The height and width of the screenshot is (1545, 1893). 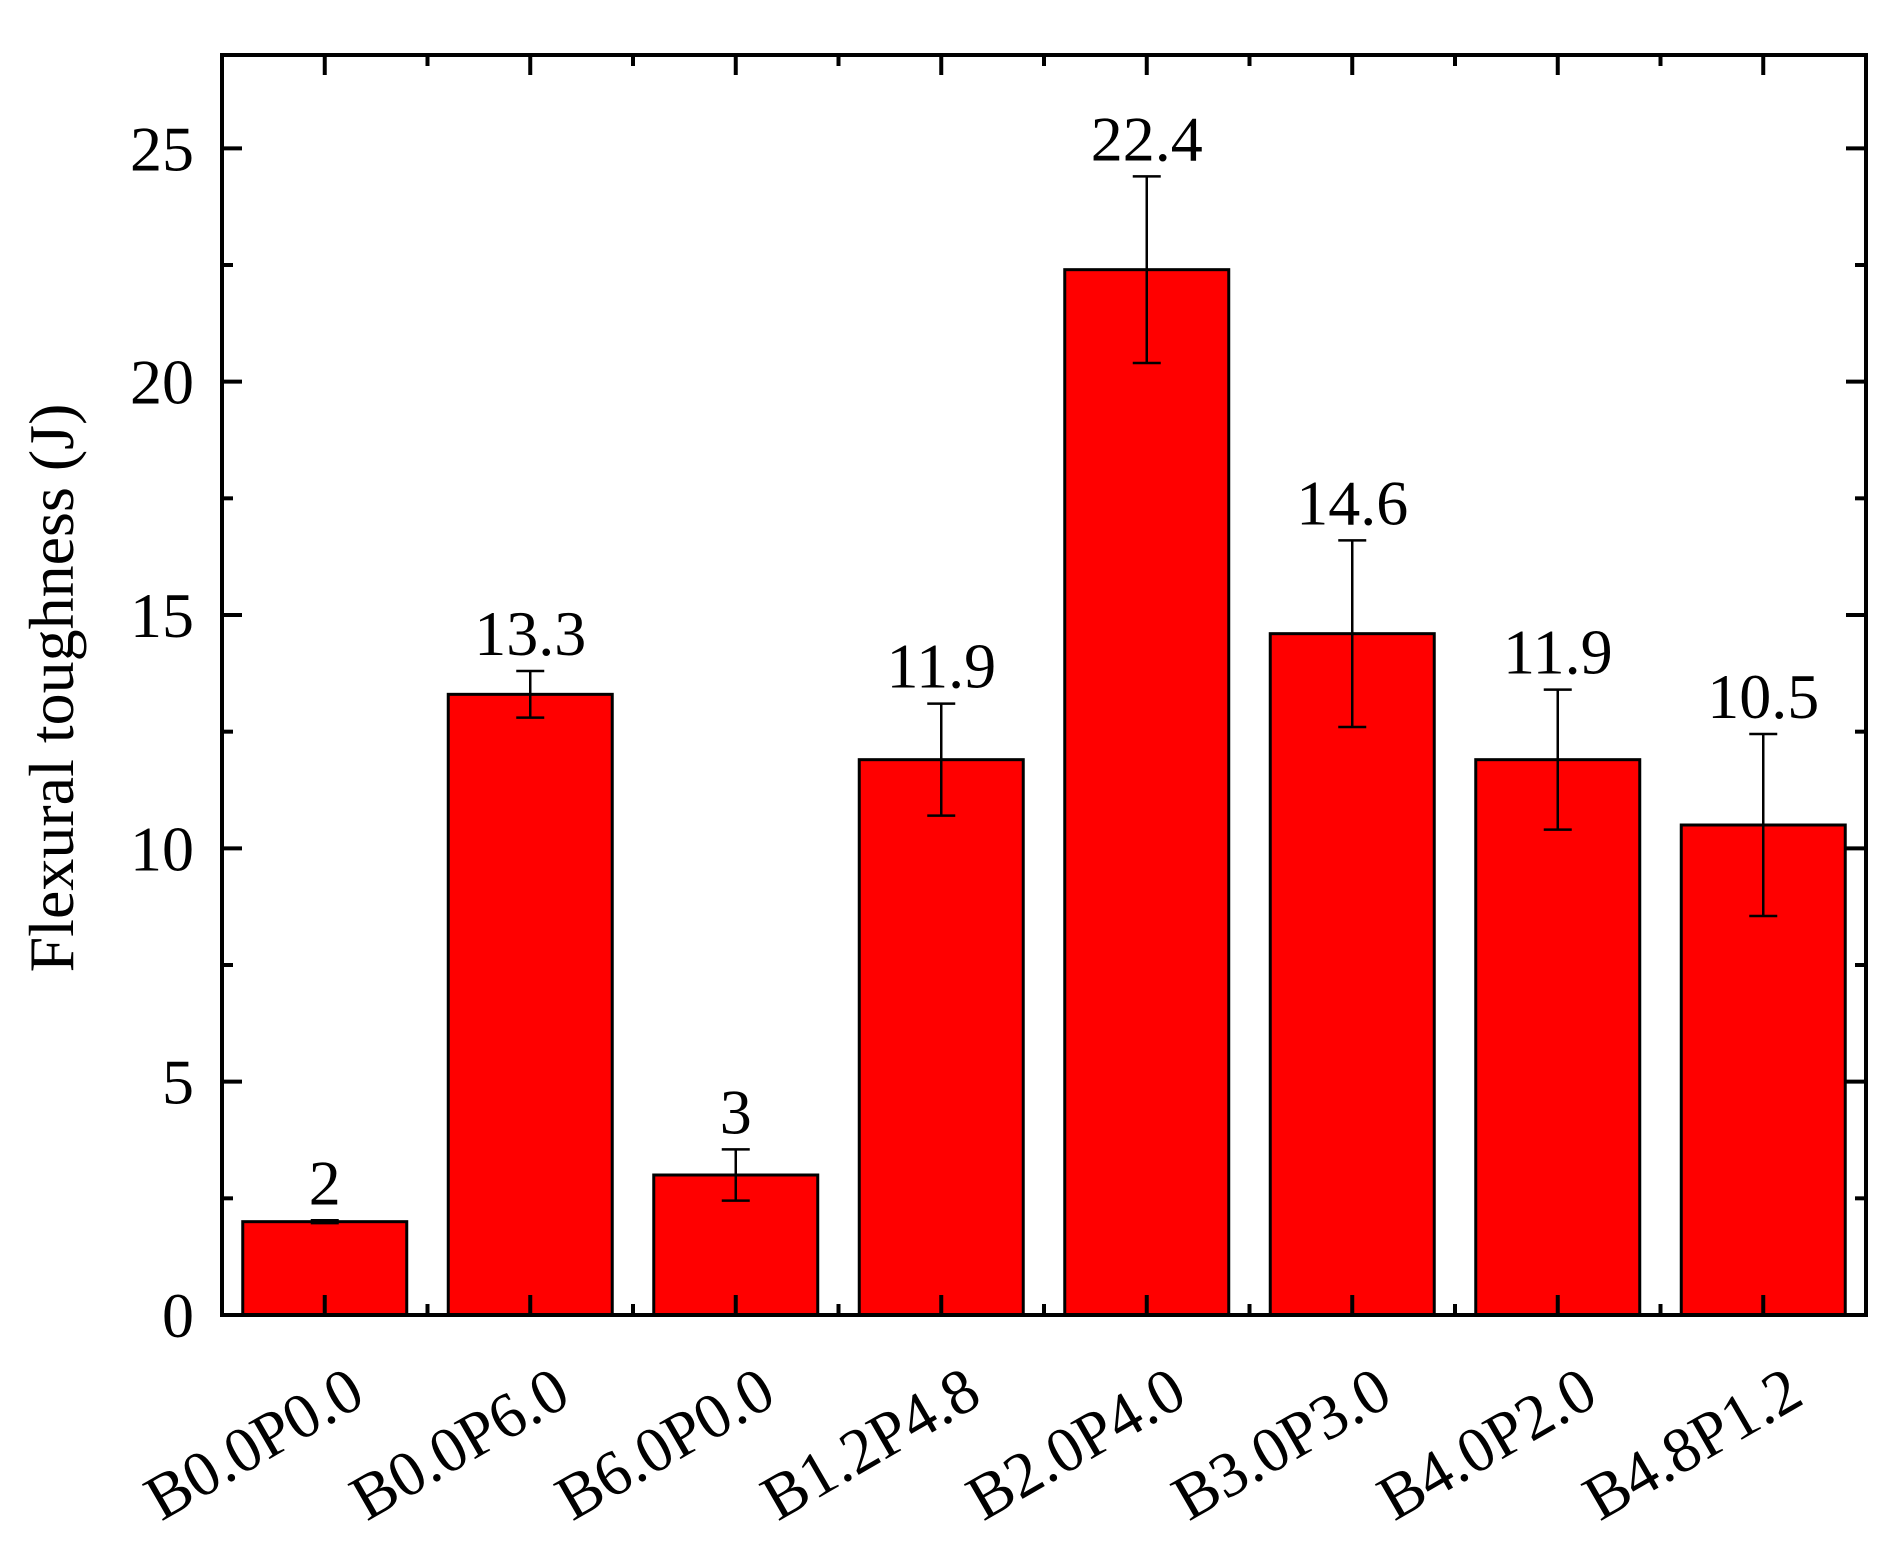 What do you see at coordinates (1147, 138) in the screenshot?
I see `data-label: 22.4` at bounding box center [1147, 138].